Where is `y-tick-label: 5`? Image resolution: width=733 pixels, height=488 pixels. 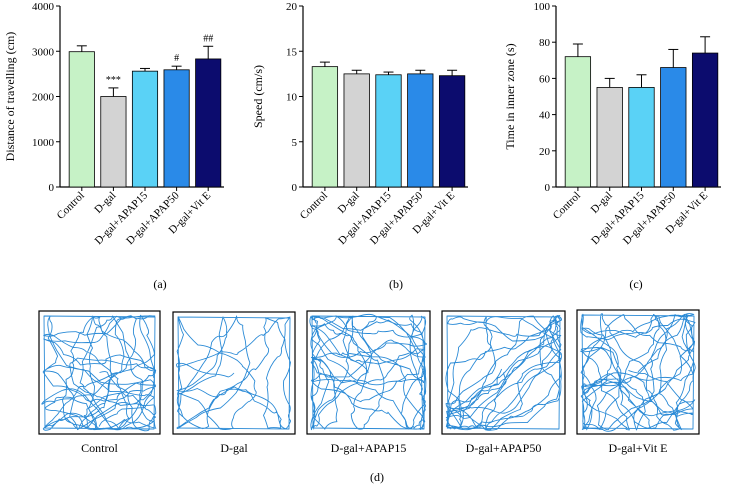
y-tick-label: 5 is located at coordinates (295, 143).